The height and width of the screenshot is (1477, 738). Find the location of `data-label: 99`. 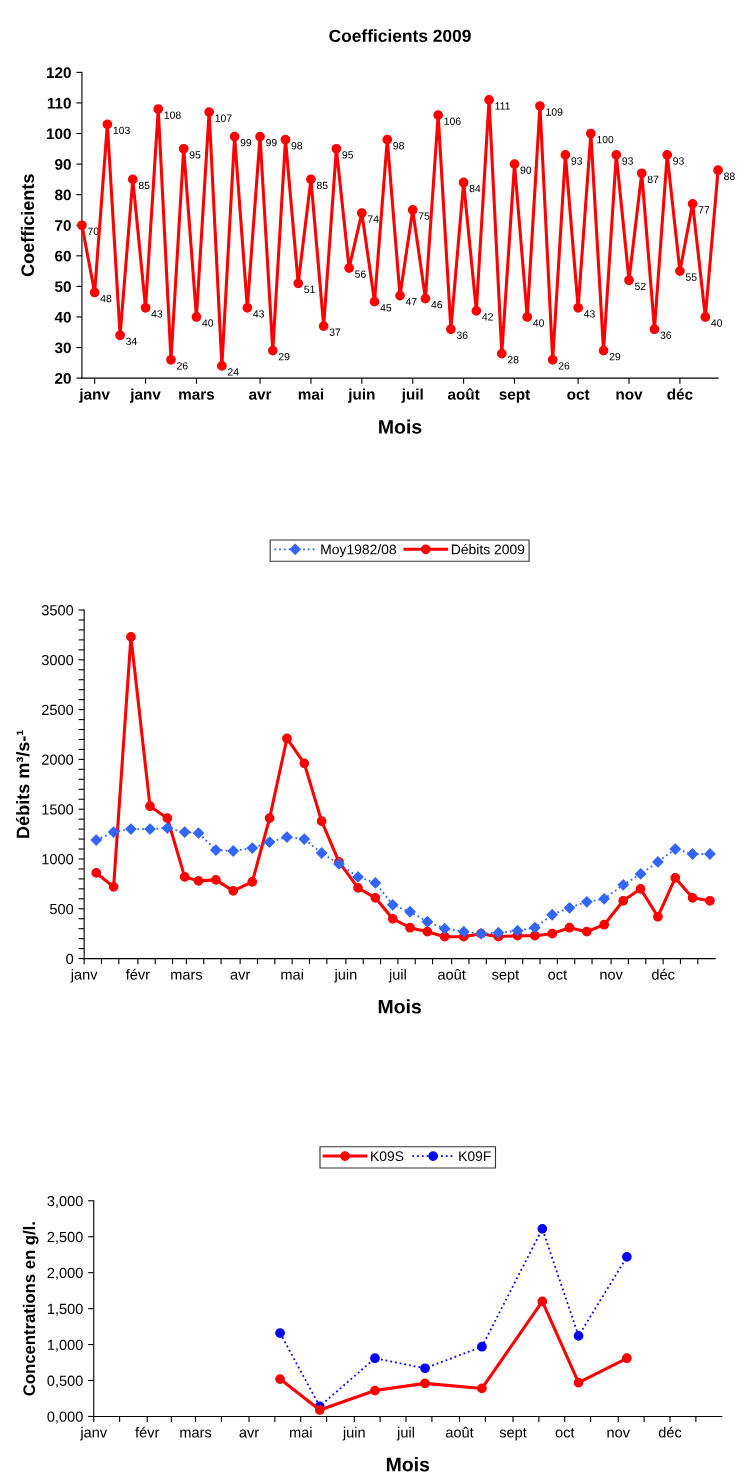

data-label: 99 is located at coordinates (271, 142).